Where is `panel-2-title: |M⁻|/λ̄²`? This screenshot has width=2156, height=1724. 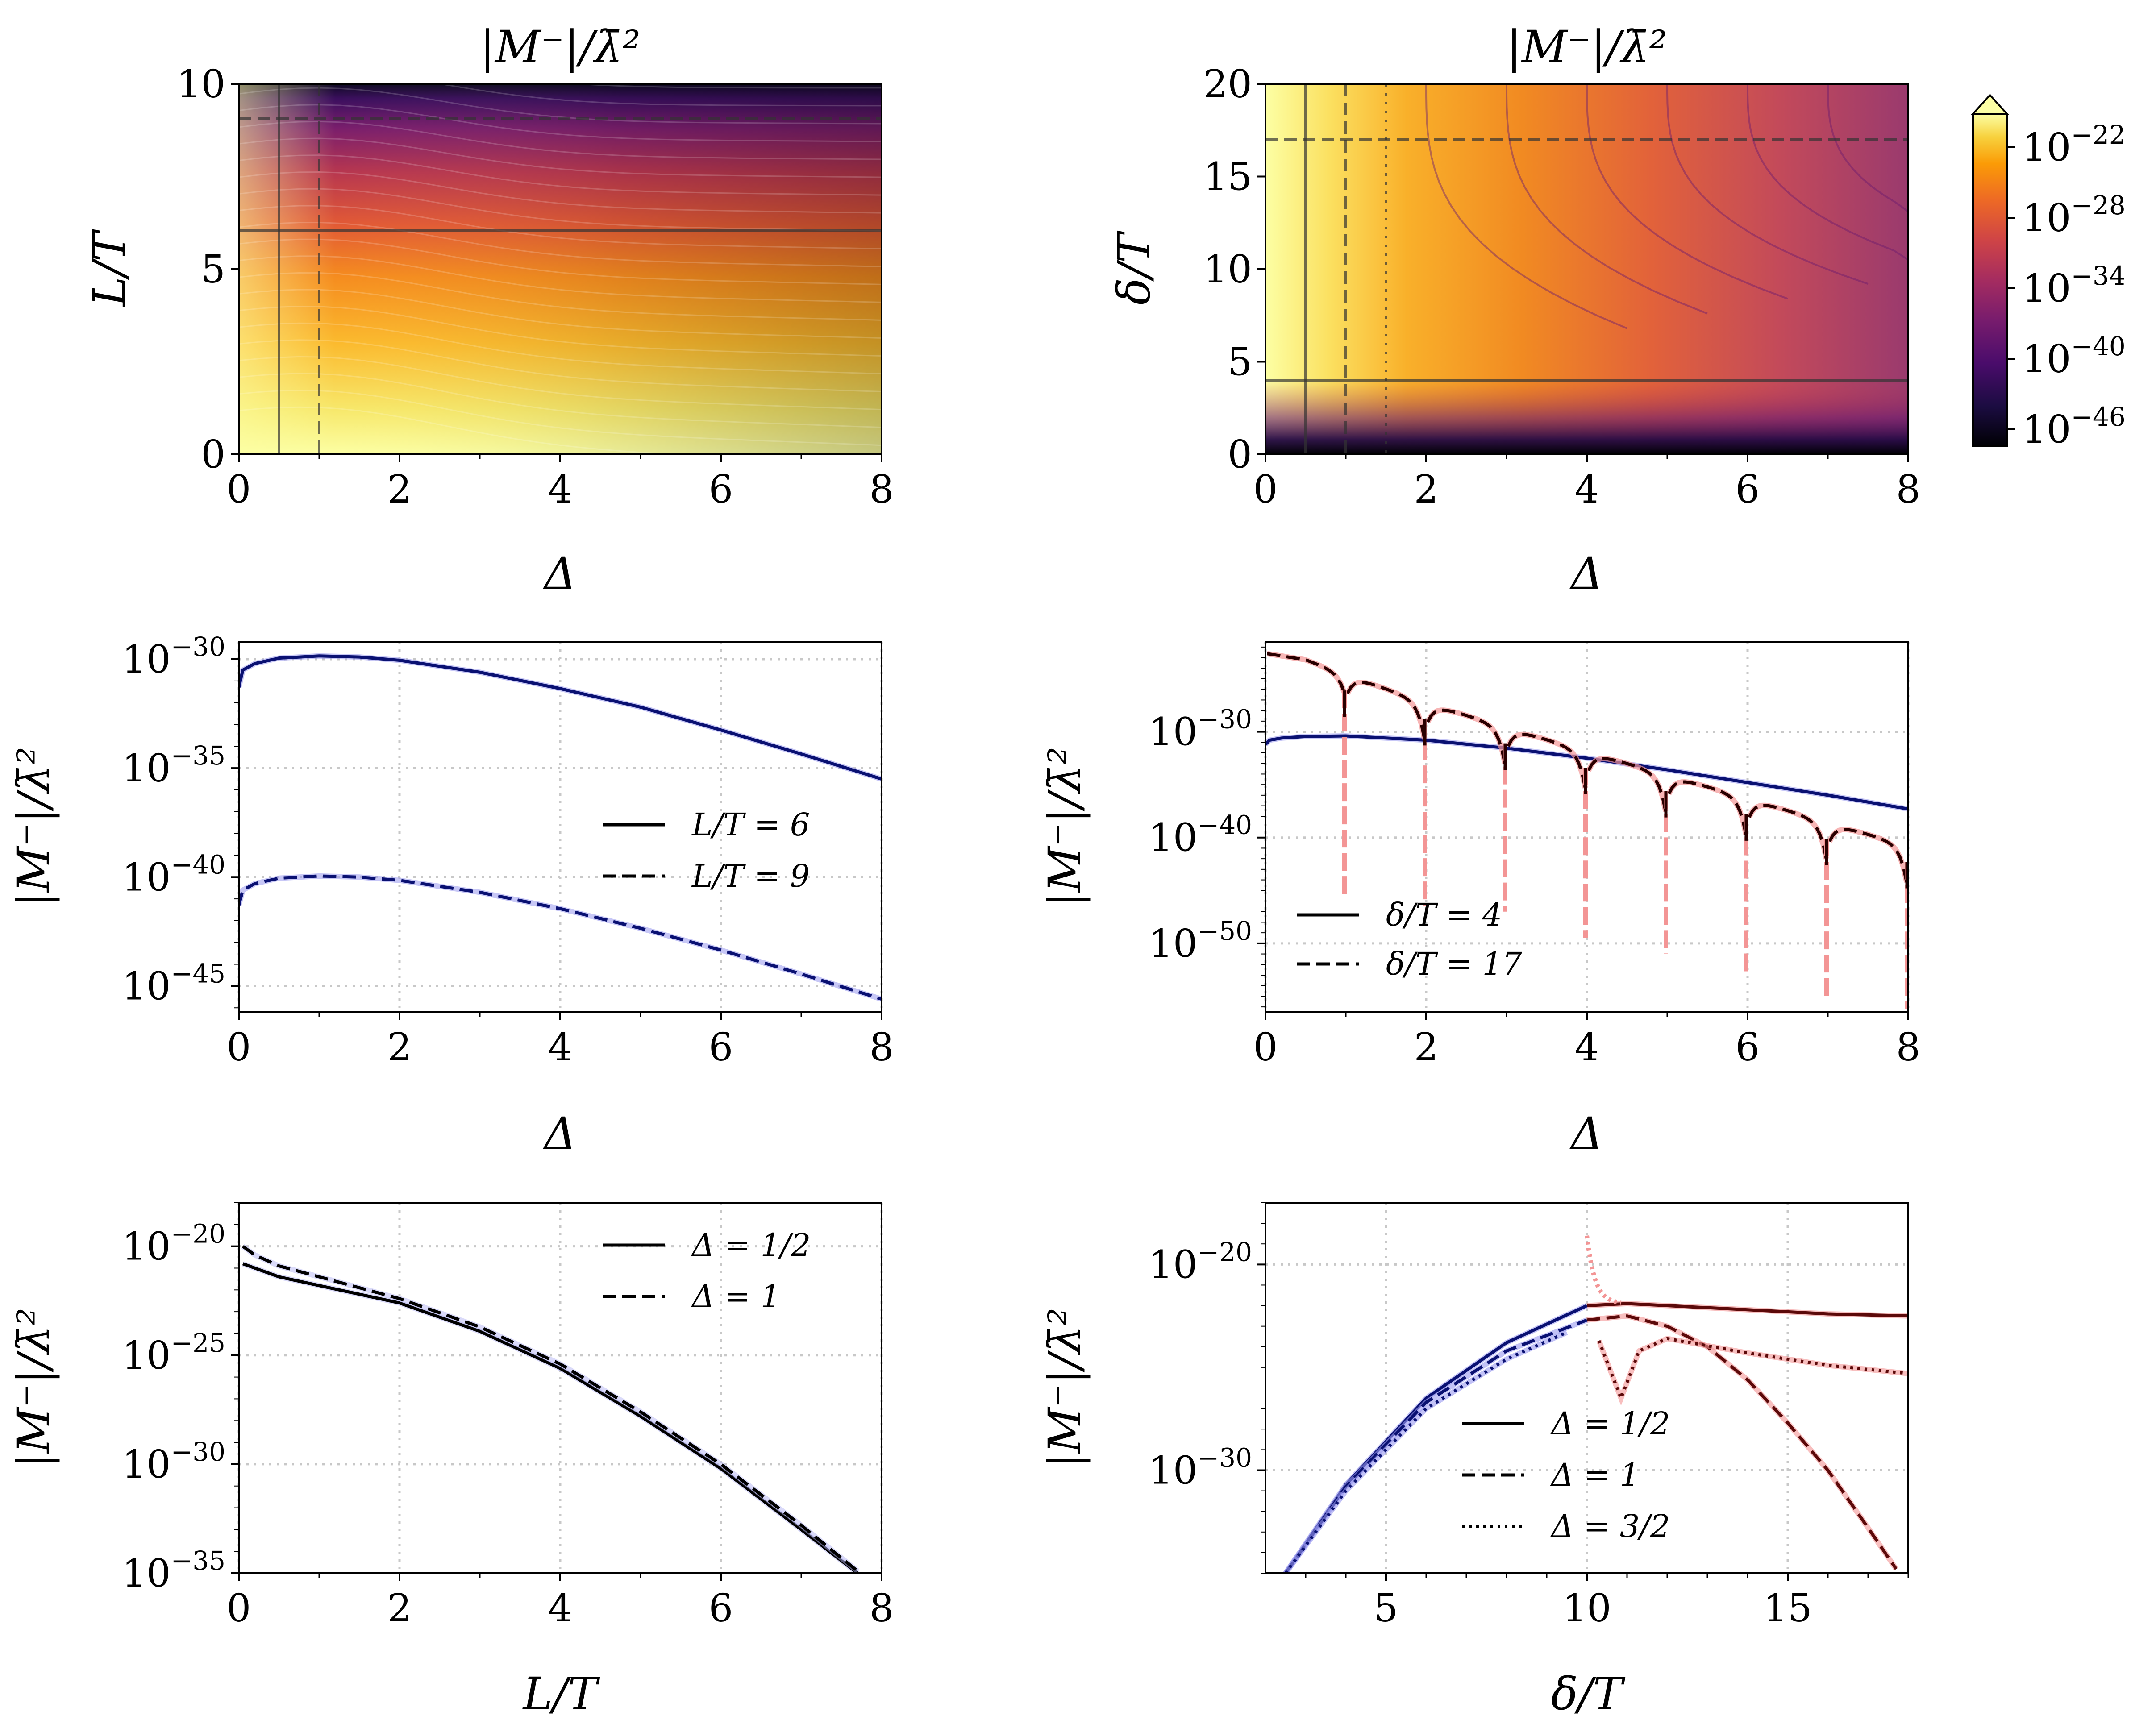 panel-2-title: |M⁻|/λ̄² is located at coordinates (1587, 47).